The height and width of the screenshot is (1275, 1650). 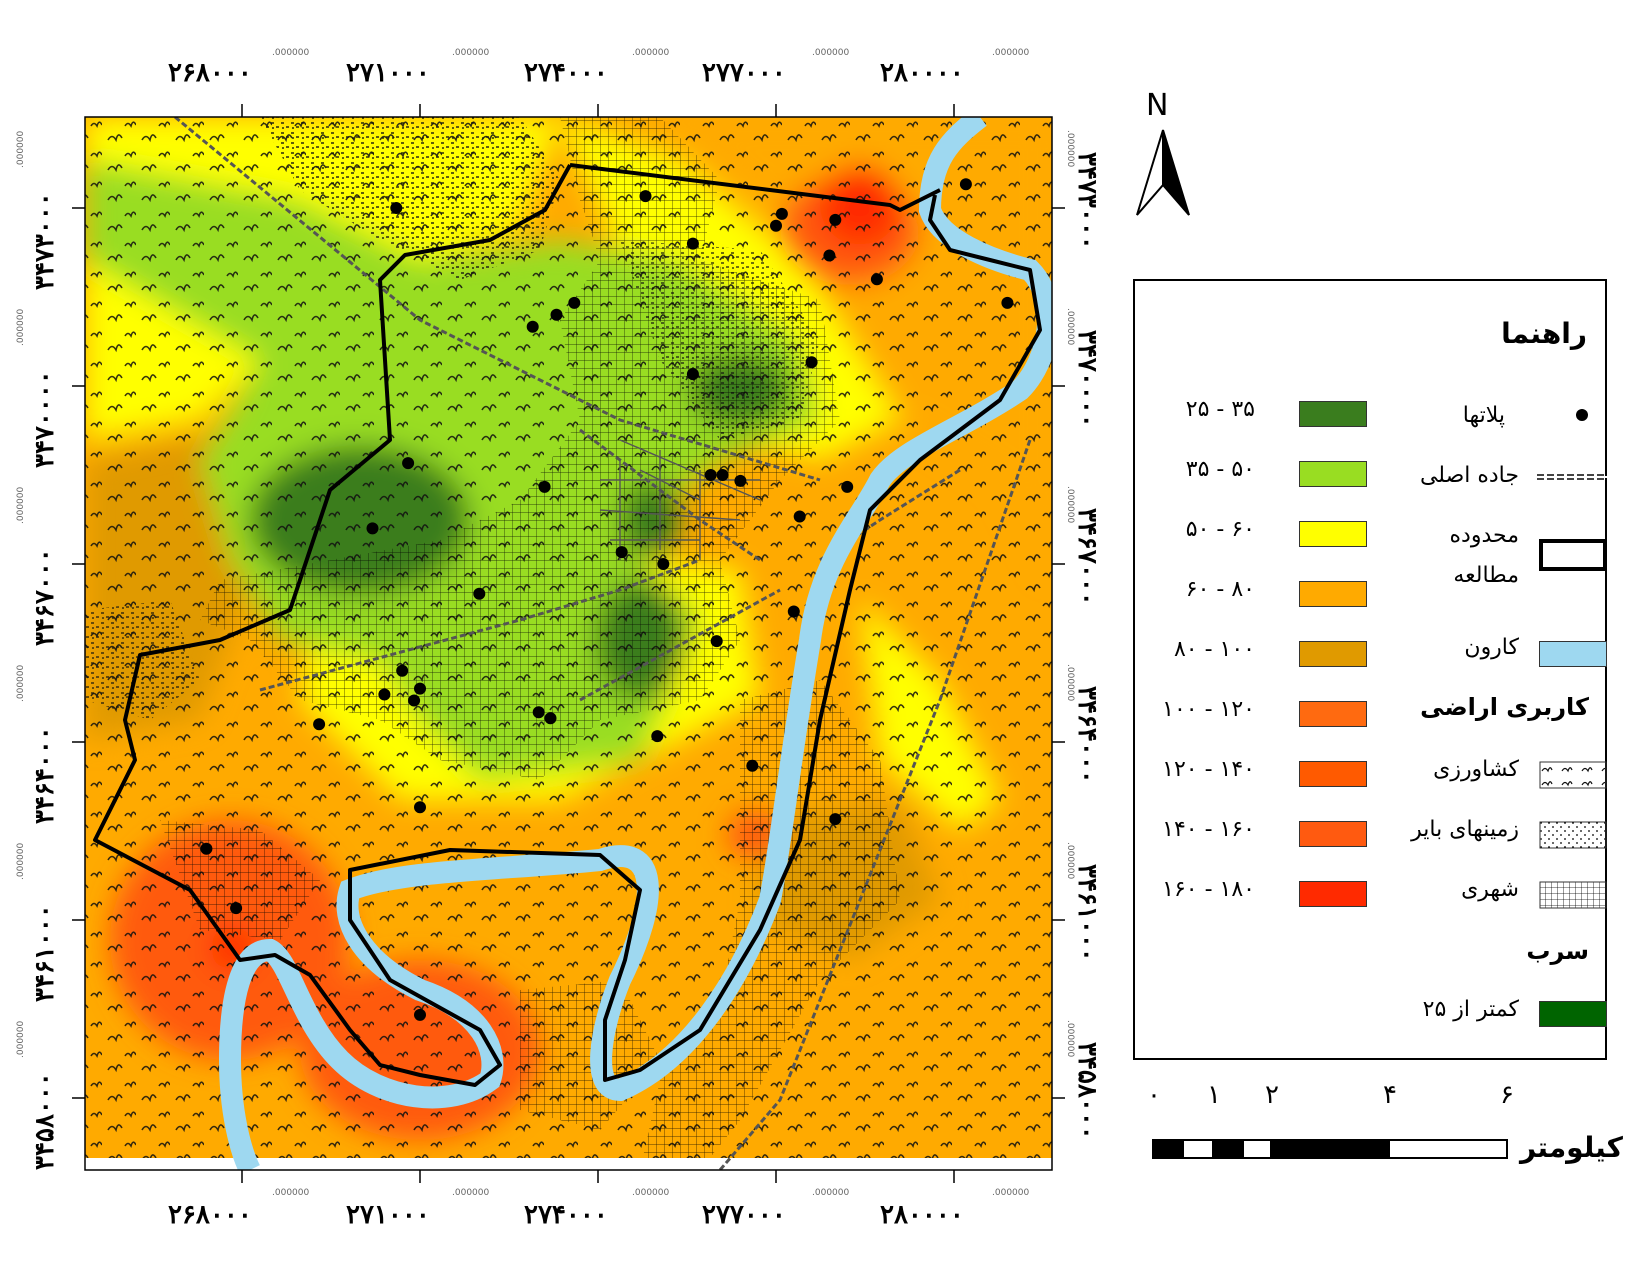 I want to click on legend-road-label: جاده اصلی, so click(x=1469, y=475).